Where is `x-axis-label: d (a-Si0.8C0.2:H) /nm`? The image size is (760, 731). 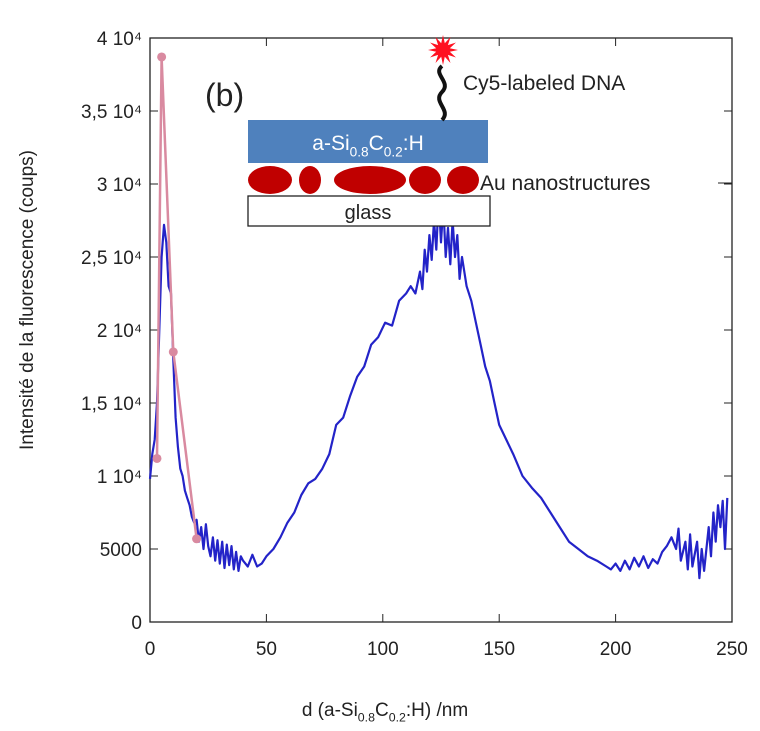 x-axis-label: d (a-Si0.8C0.2:H) /nm is located at coordinates (385, 712).